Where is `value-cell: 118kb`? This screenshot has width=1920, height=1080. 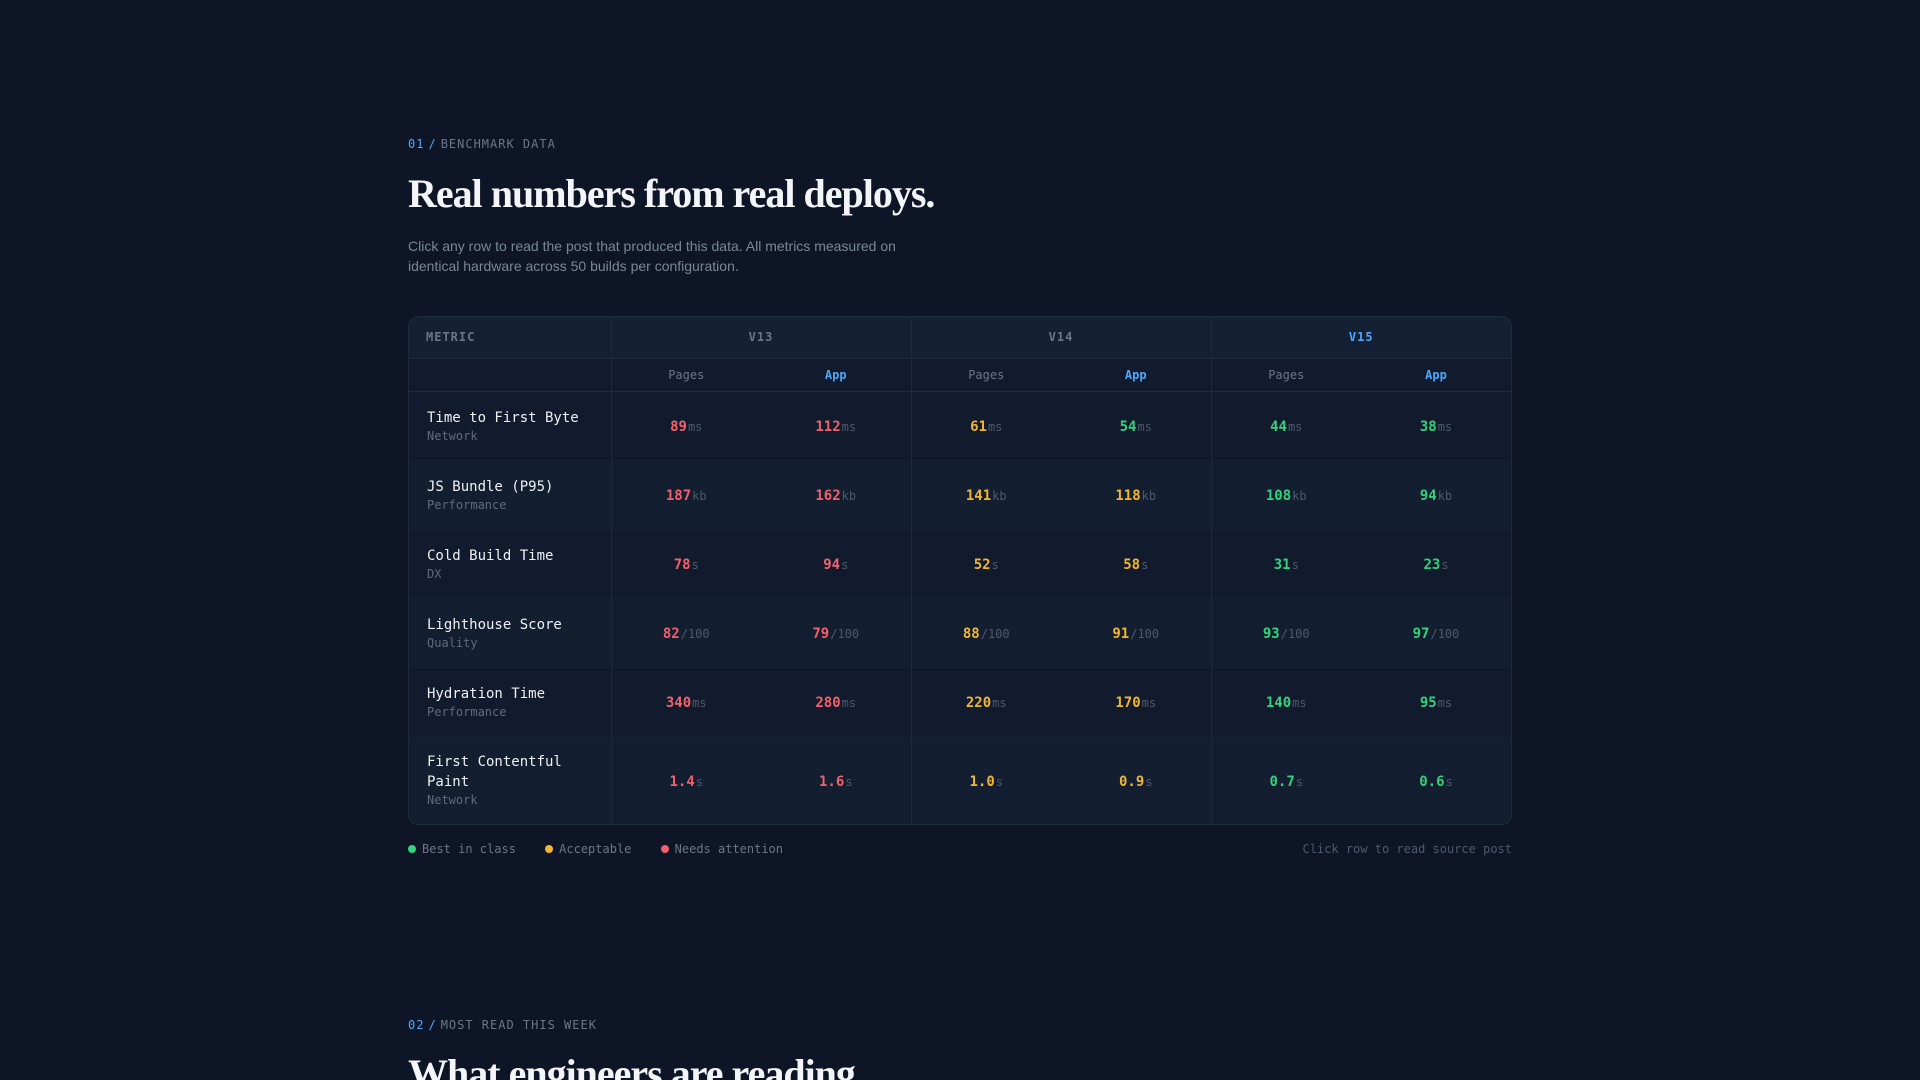
value-cell: 118kb is located at coordinates (1136, 494).